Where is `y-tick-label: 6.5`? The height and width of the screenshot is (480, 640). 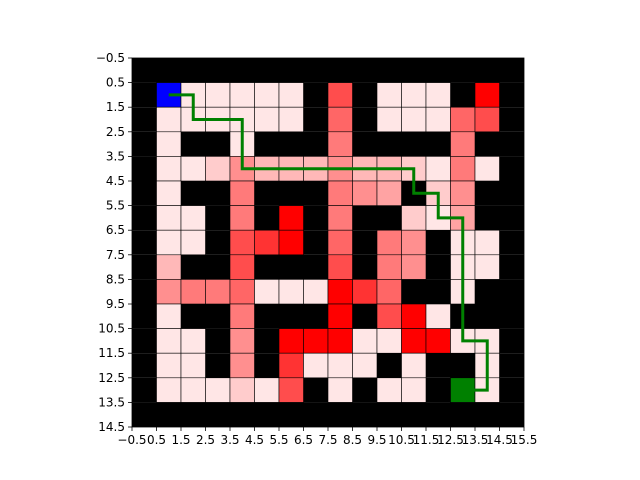
y-tick-label: 6.5 is located at coordinates (115, 230).